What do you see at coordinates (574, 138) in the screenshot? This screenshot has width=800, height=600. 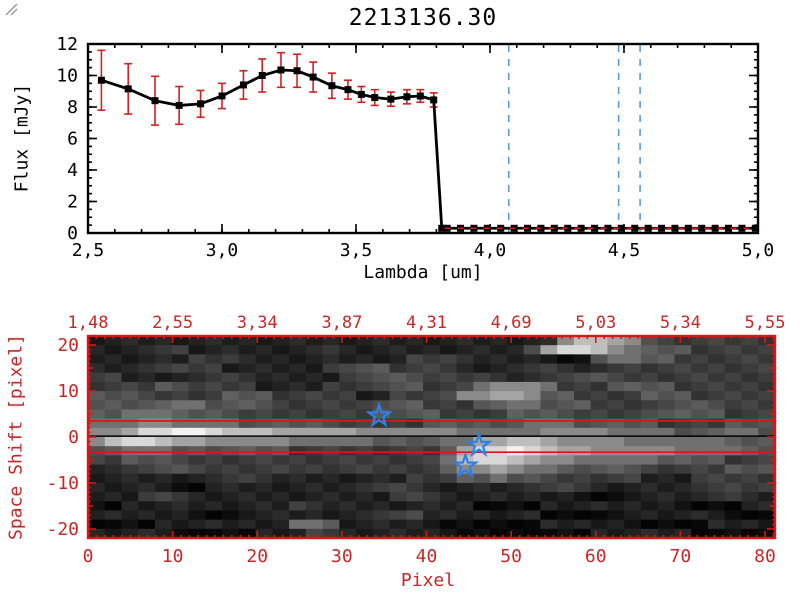 I see `blue-dashed-lines` at bounding box center [574, 138].